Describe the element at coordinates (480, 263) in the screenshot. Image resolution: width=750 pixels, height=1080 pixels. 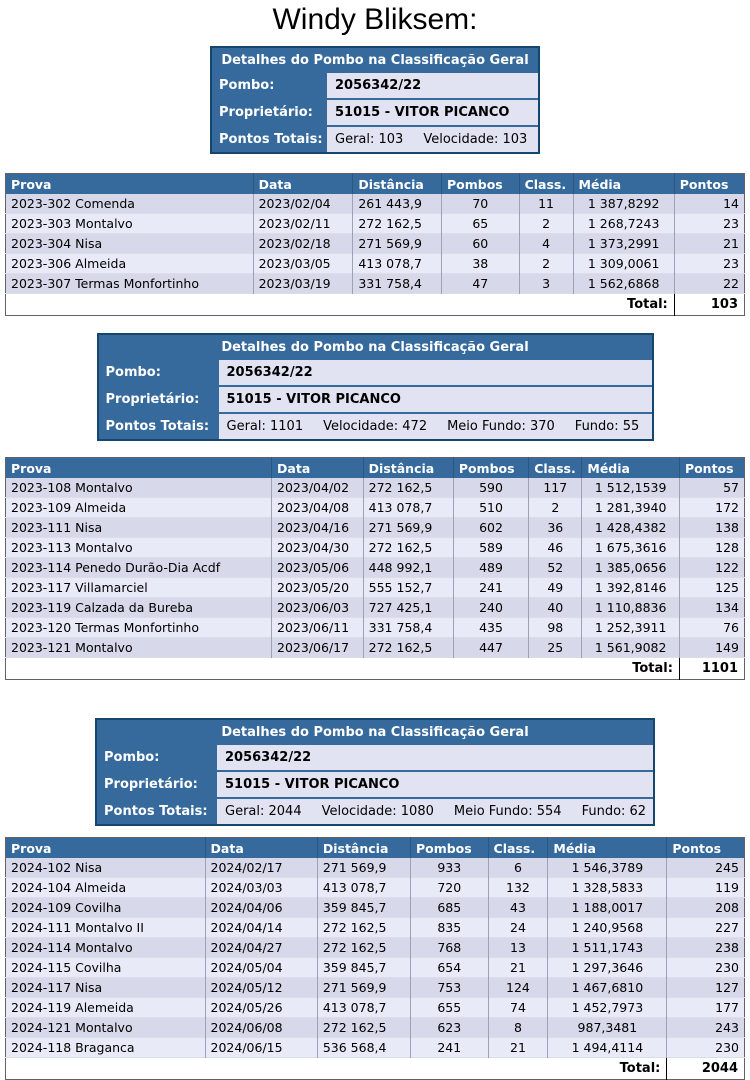
I see `cell-pombos: 38` at that location.